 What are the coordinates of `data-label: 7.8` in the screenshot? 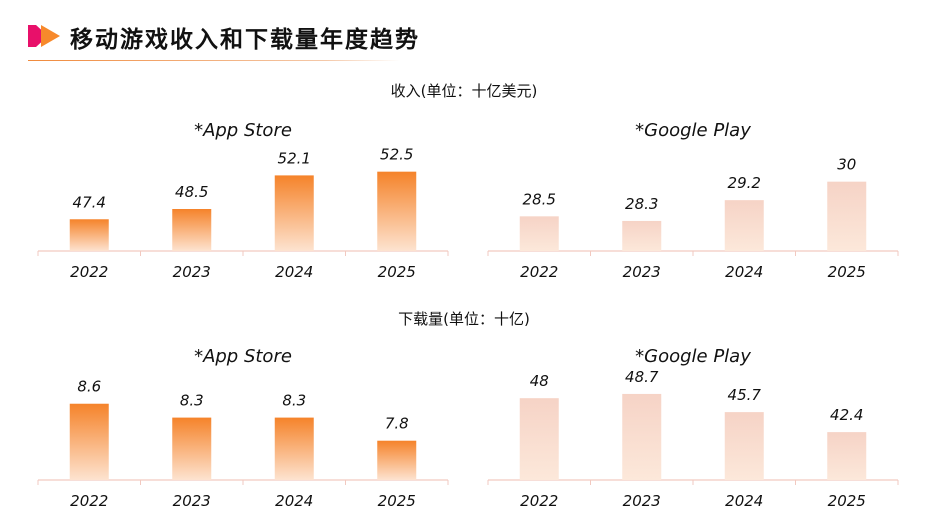 It's located at (397, 424).